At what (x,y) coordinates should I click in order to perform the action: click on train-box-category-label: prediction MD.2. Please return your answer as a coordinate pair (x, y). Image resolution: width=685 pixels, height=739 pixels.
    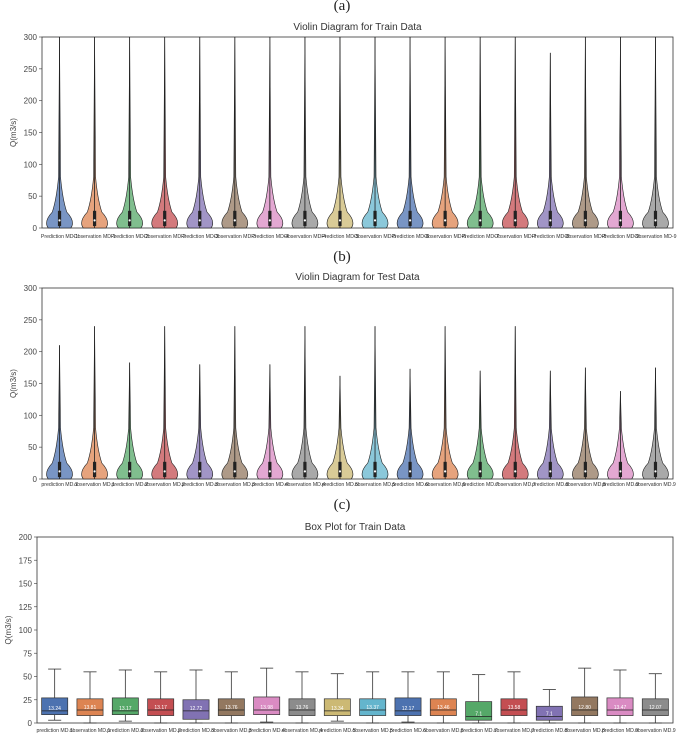
    Looking at the image, I should click on (125, 731).